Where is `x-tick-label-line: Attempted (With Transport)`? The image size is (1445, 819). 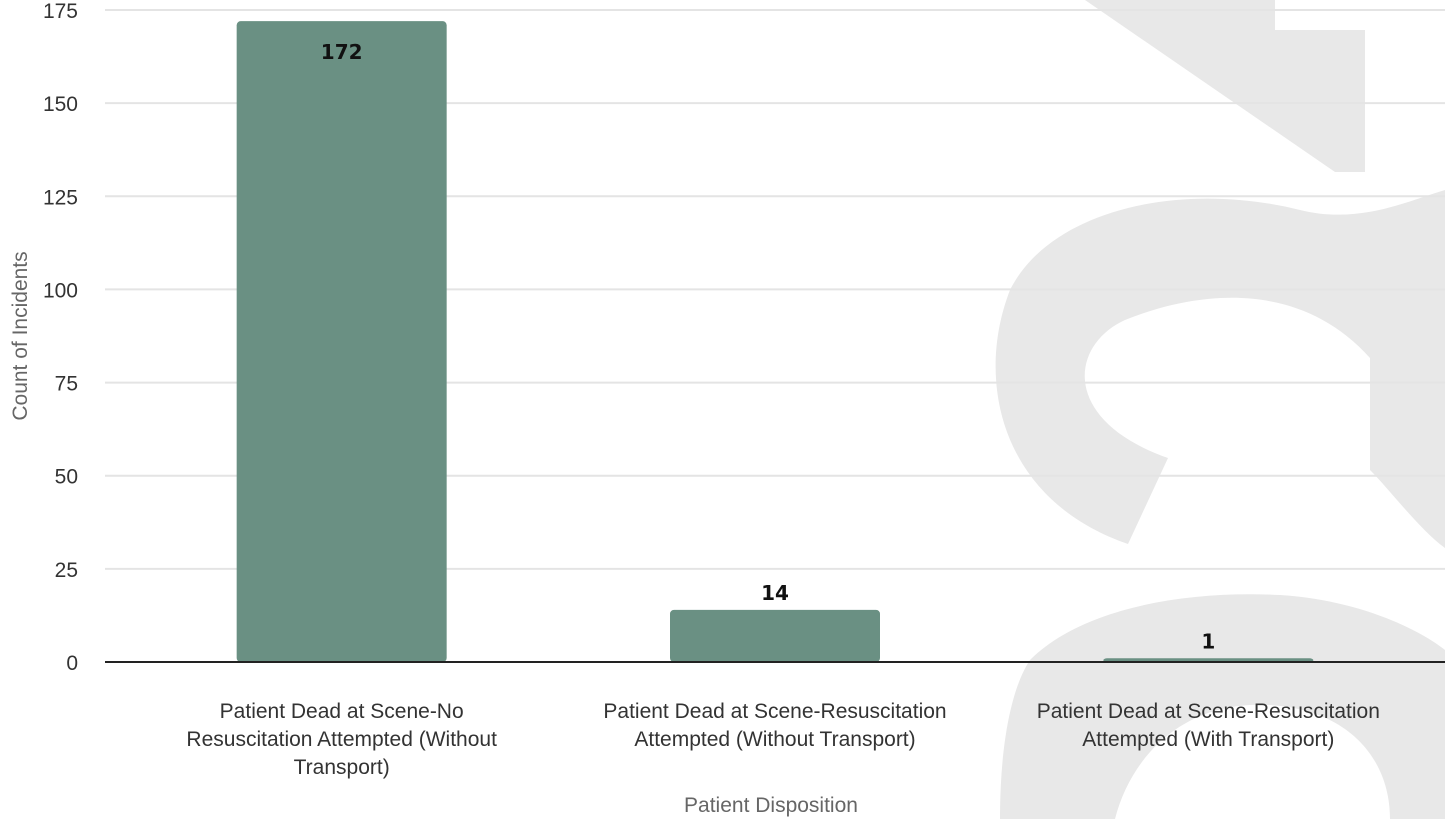
x-tick-label-line: Attempted (With Transport) is located at coordinates (1208, 739).